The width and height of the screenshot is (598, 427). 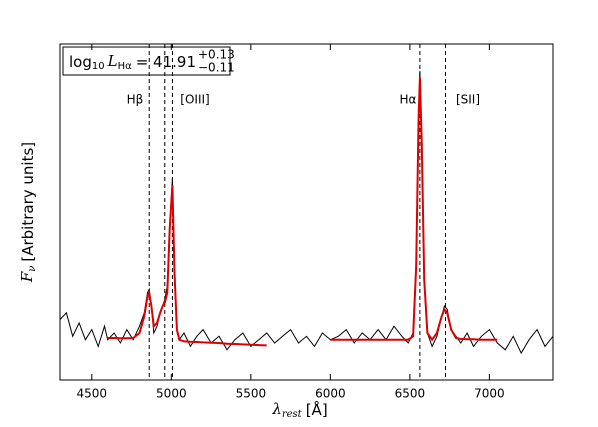 I want to click on x-tick-label: 5500, so click(x=251, y=394).